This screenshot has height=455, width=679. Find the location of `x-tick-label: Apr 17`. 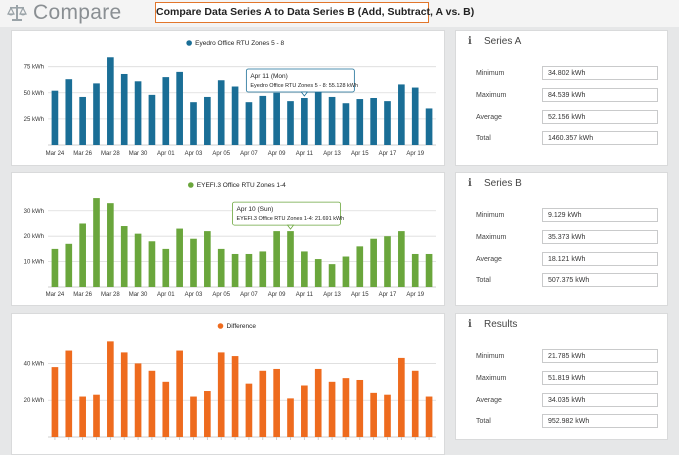

x-tick-label: Apr 17 is located at coordinates (388, 295).